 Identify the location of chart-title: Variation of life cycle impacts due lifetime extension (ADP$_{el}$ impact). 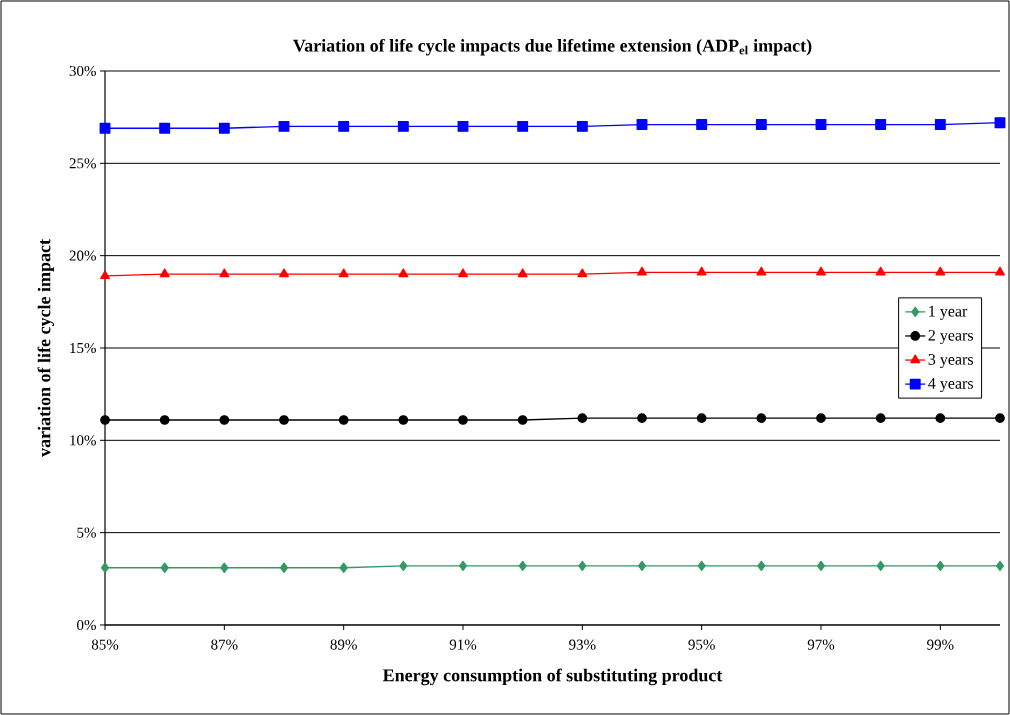
(552, 47).